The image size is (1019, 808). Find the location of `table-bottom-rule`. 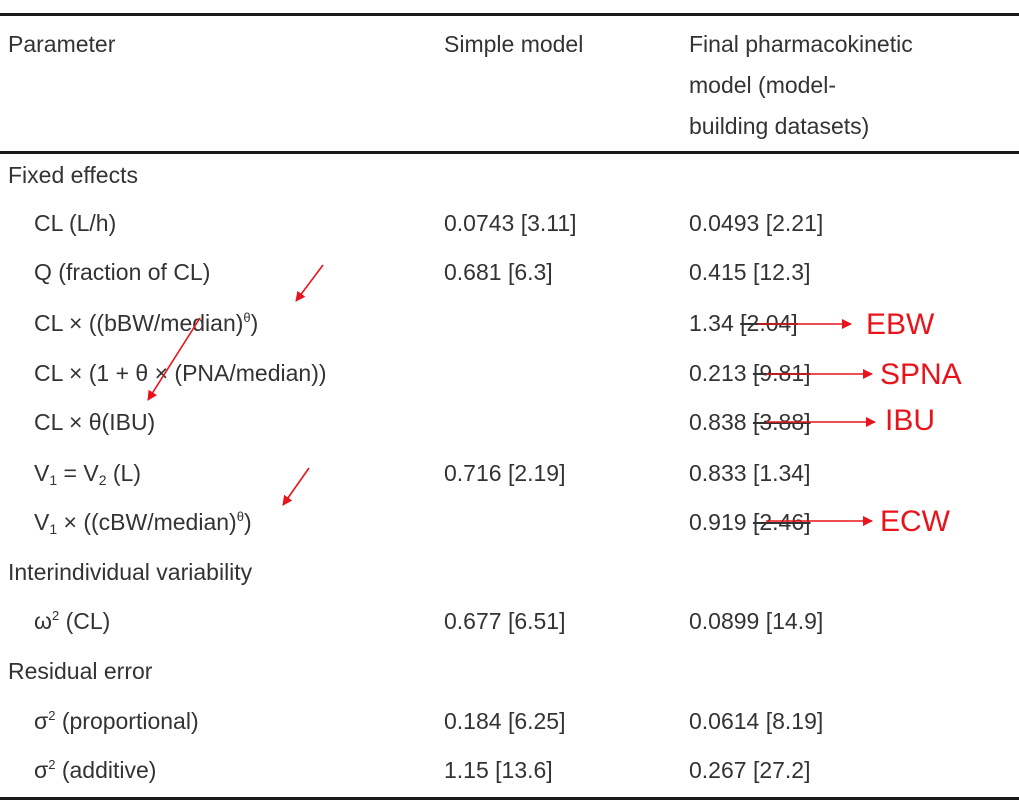

table-bottom-rule is located at coordinates (509, 798).